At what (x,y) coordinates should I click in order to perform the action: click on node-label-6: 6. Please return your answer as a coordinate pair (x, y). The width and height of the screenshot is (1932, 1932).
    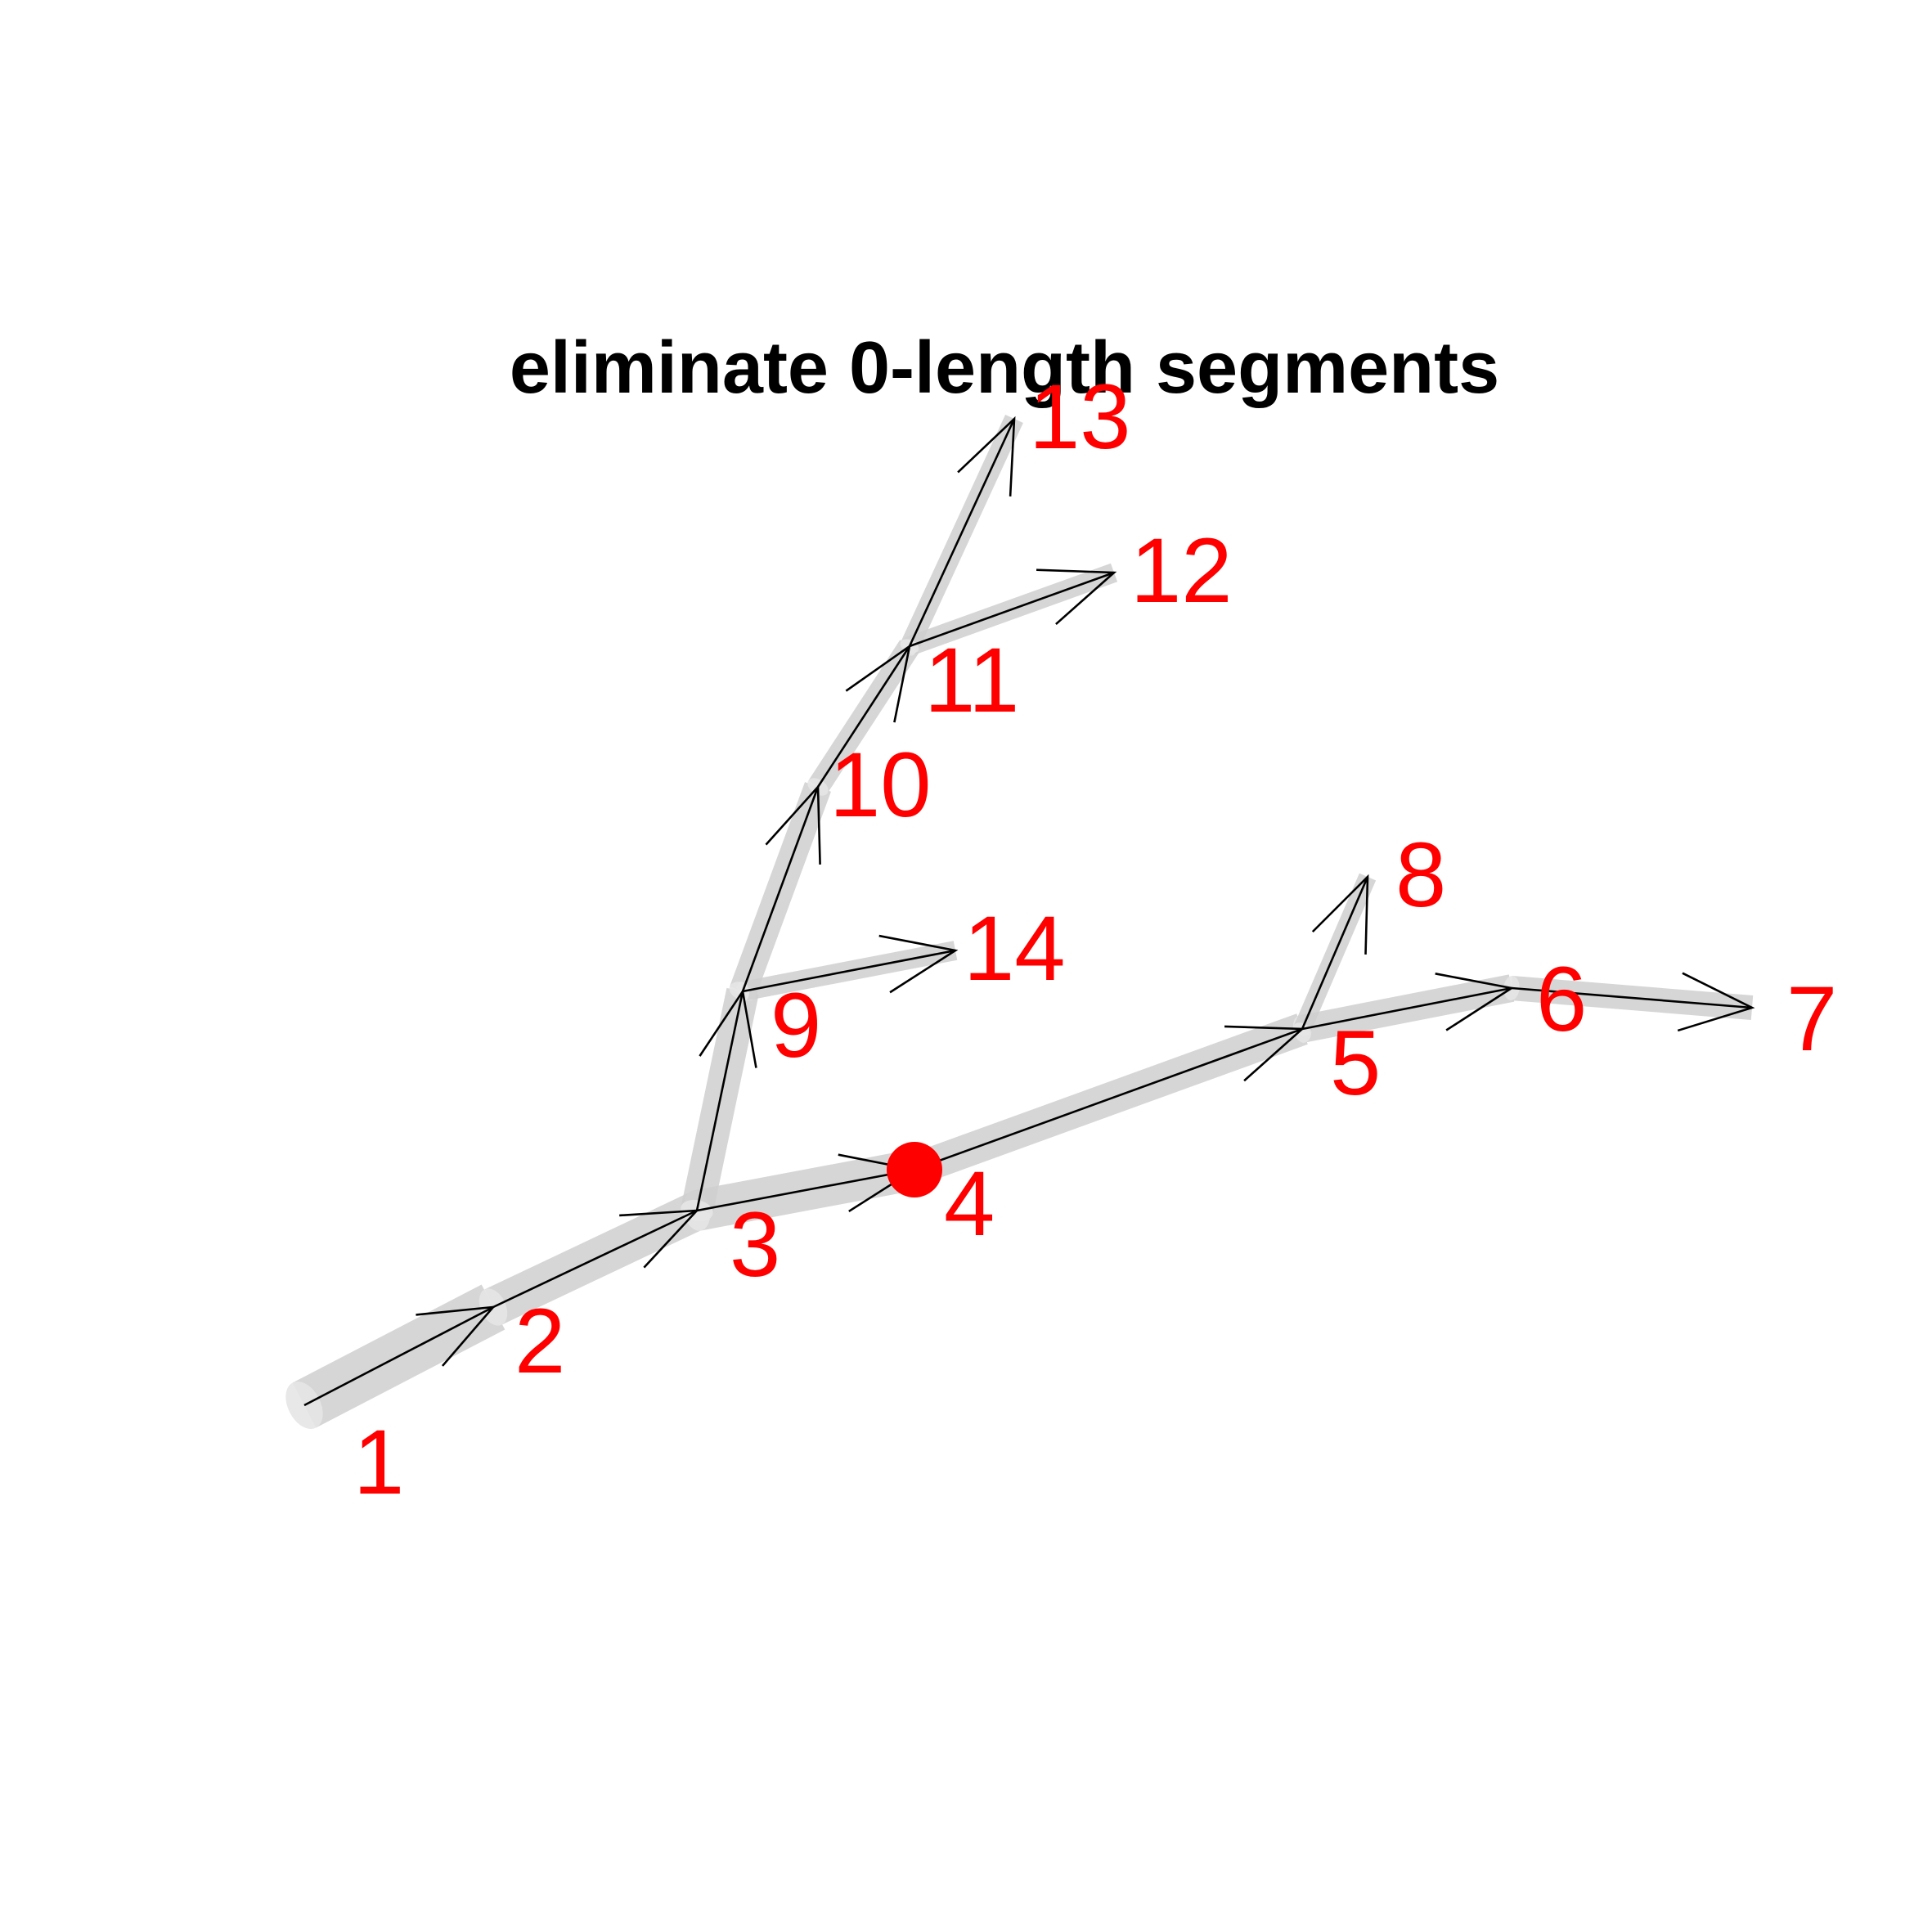
    Looking at the image, I should click on (1561, 999).